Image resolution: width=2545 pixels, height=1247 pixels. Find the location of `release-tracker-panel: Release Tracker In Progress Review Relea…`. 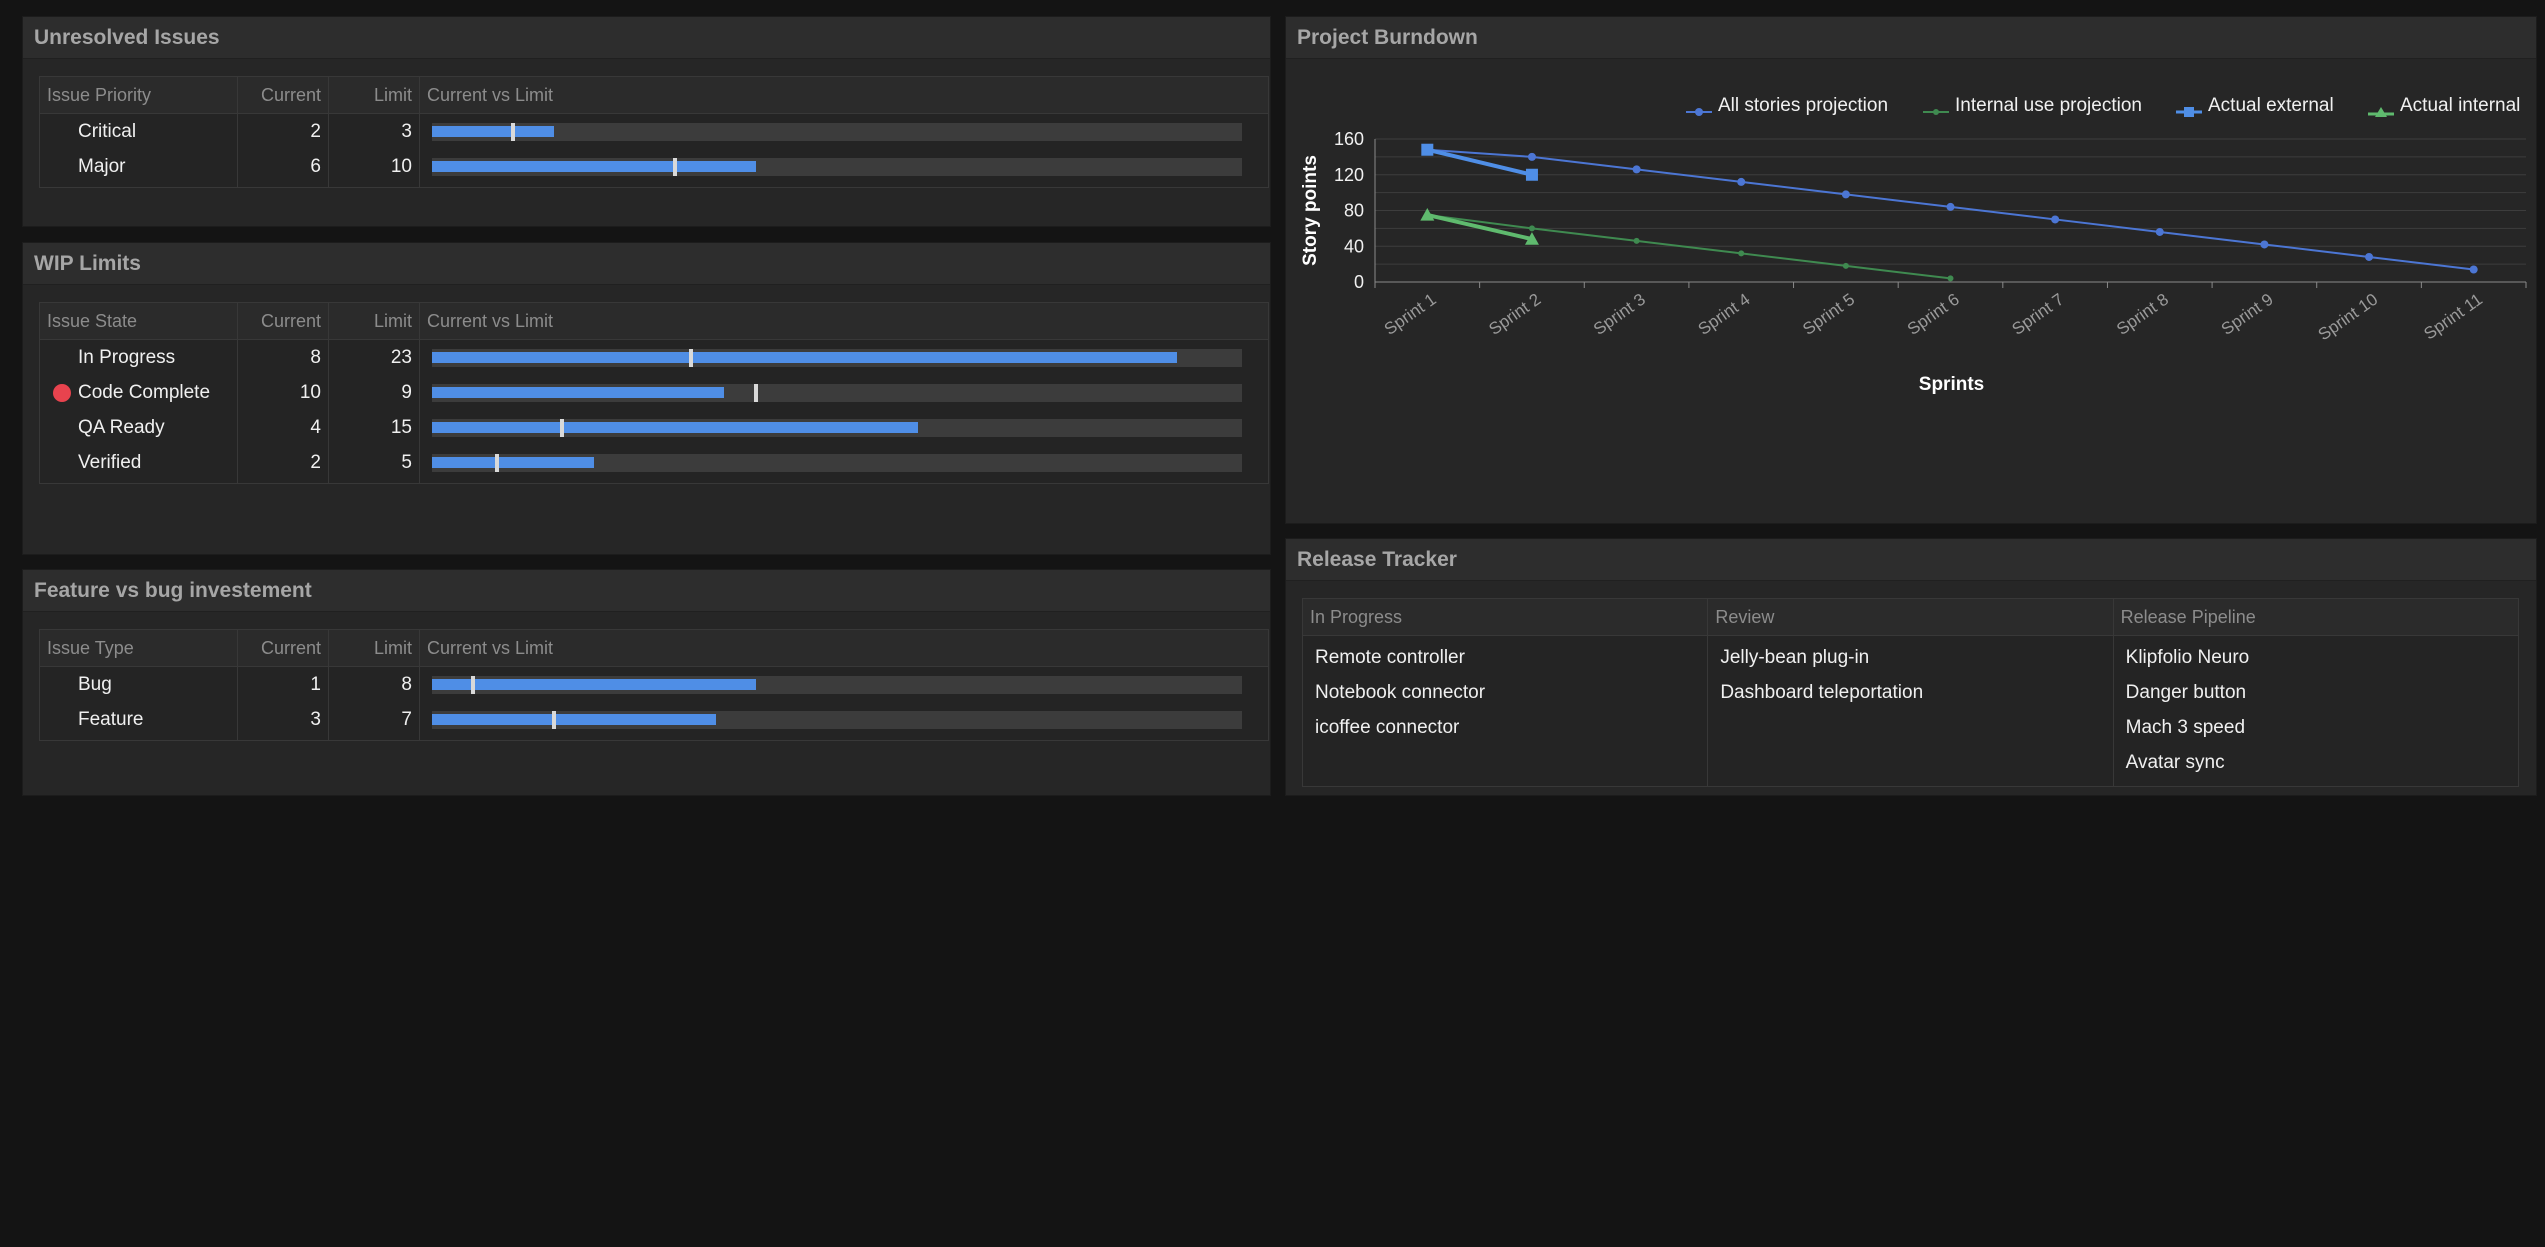

release-tracker-panel: Release Tracker In Progress Review Relea… is located at coordinates (1911, 667).